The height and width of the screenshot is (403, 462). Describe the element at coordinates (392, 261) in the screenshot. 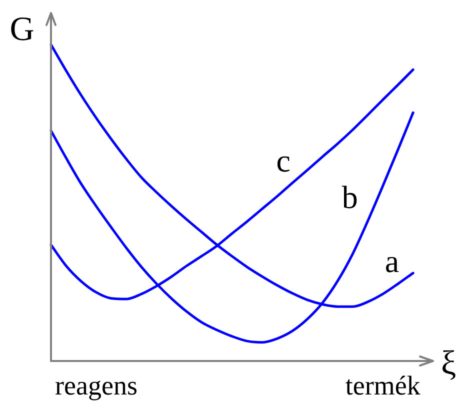

I see `series-label: a` at that location.